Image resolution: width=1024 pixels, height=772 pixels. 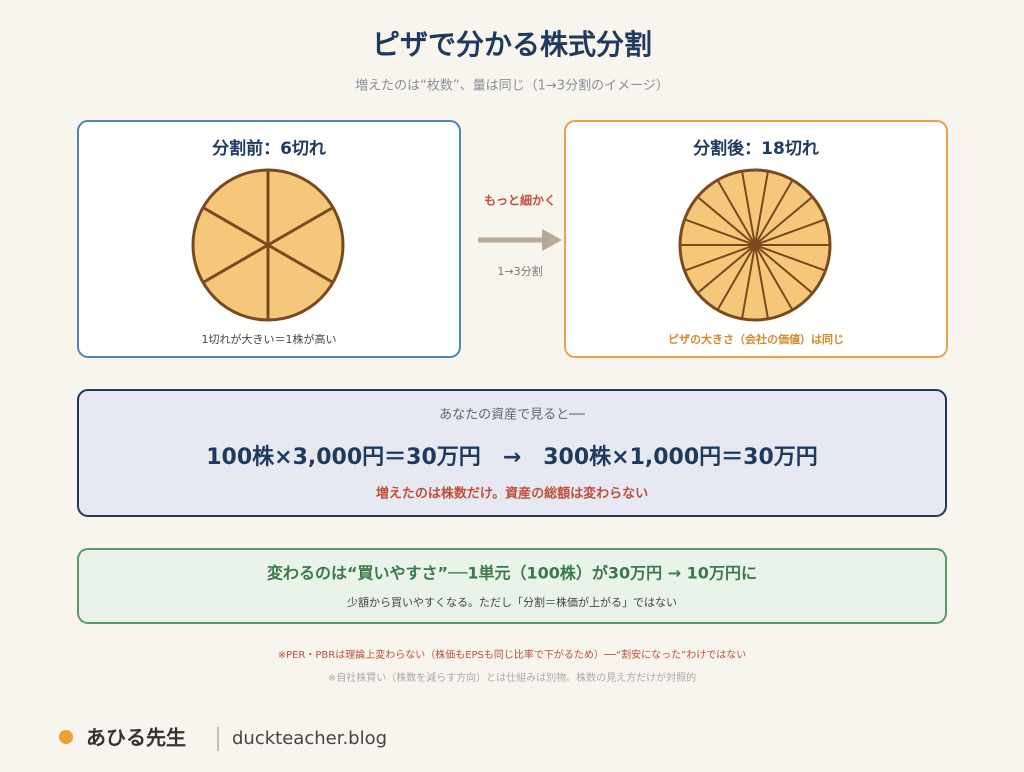 I want to click on after-caption: ピザの大きさ（会社の価値）は同じ, so click(x=756, y=339).